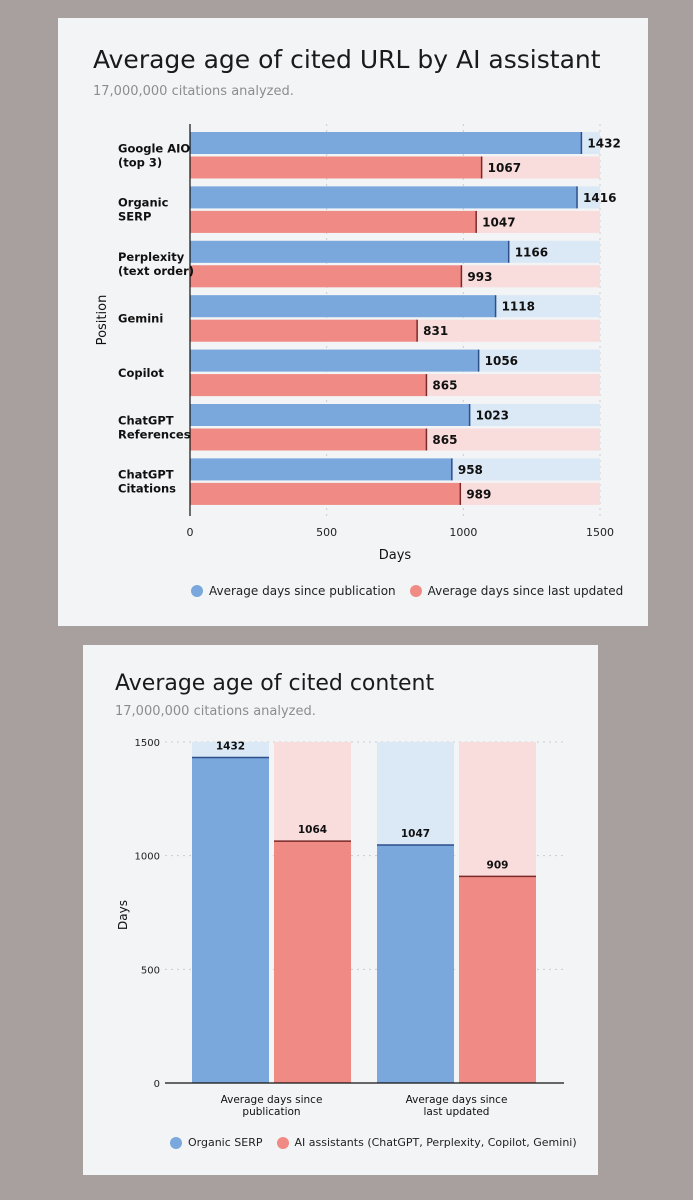  Describe the element at coordinates (271, 1112) in the screenshot. I see `category-label: publication` at that location.